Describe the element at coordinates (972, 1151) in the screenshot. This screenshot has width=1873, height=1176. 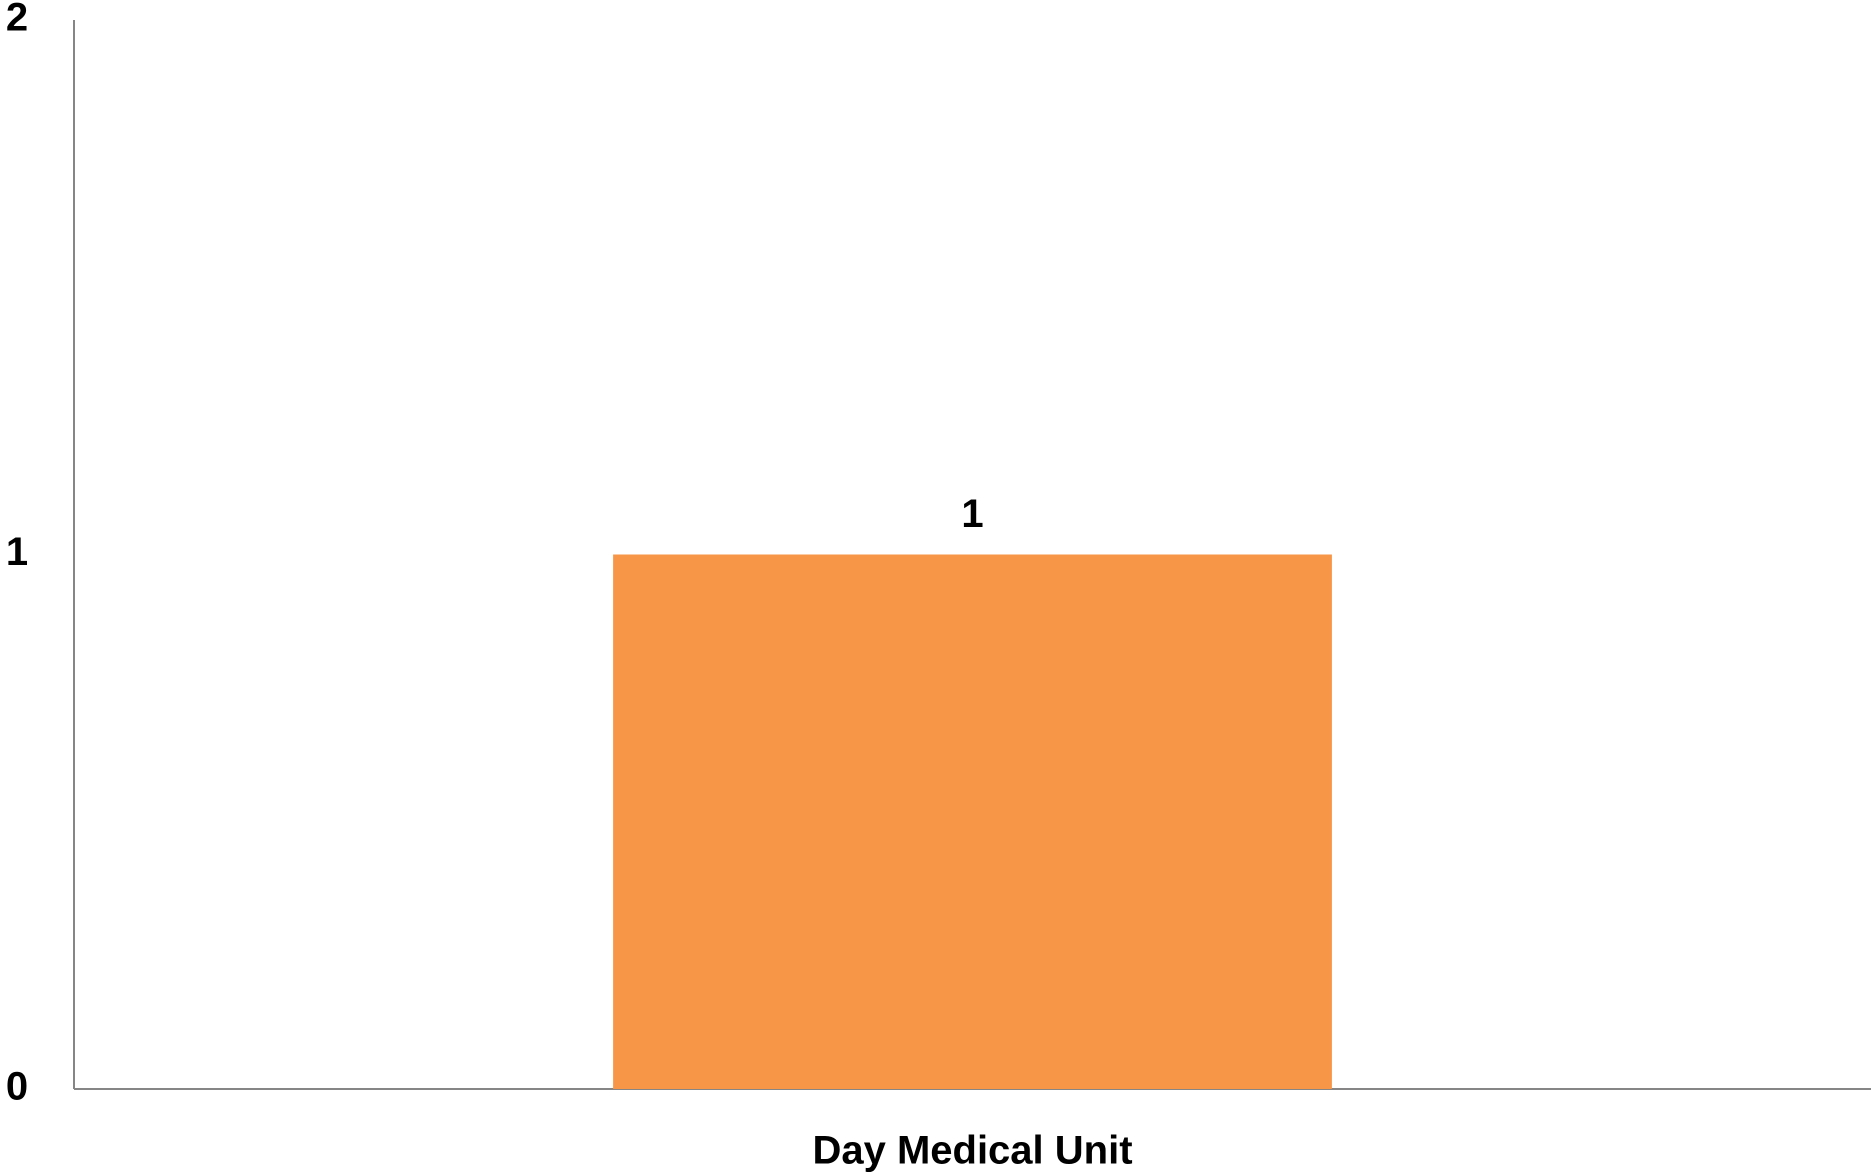
I see `x-tick-label: Day Medical Unit` at that location.